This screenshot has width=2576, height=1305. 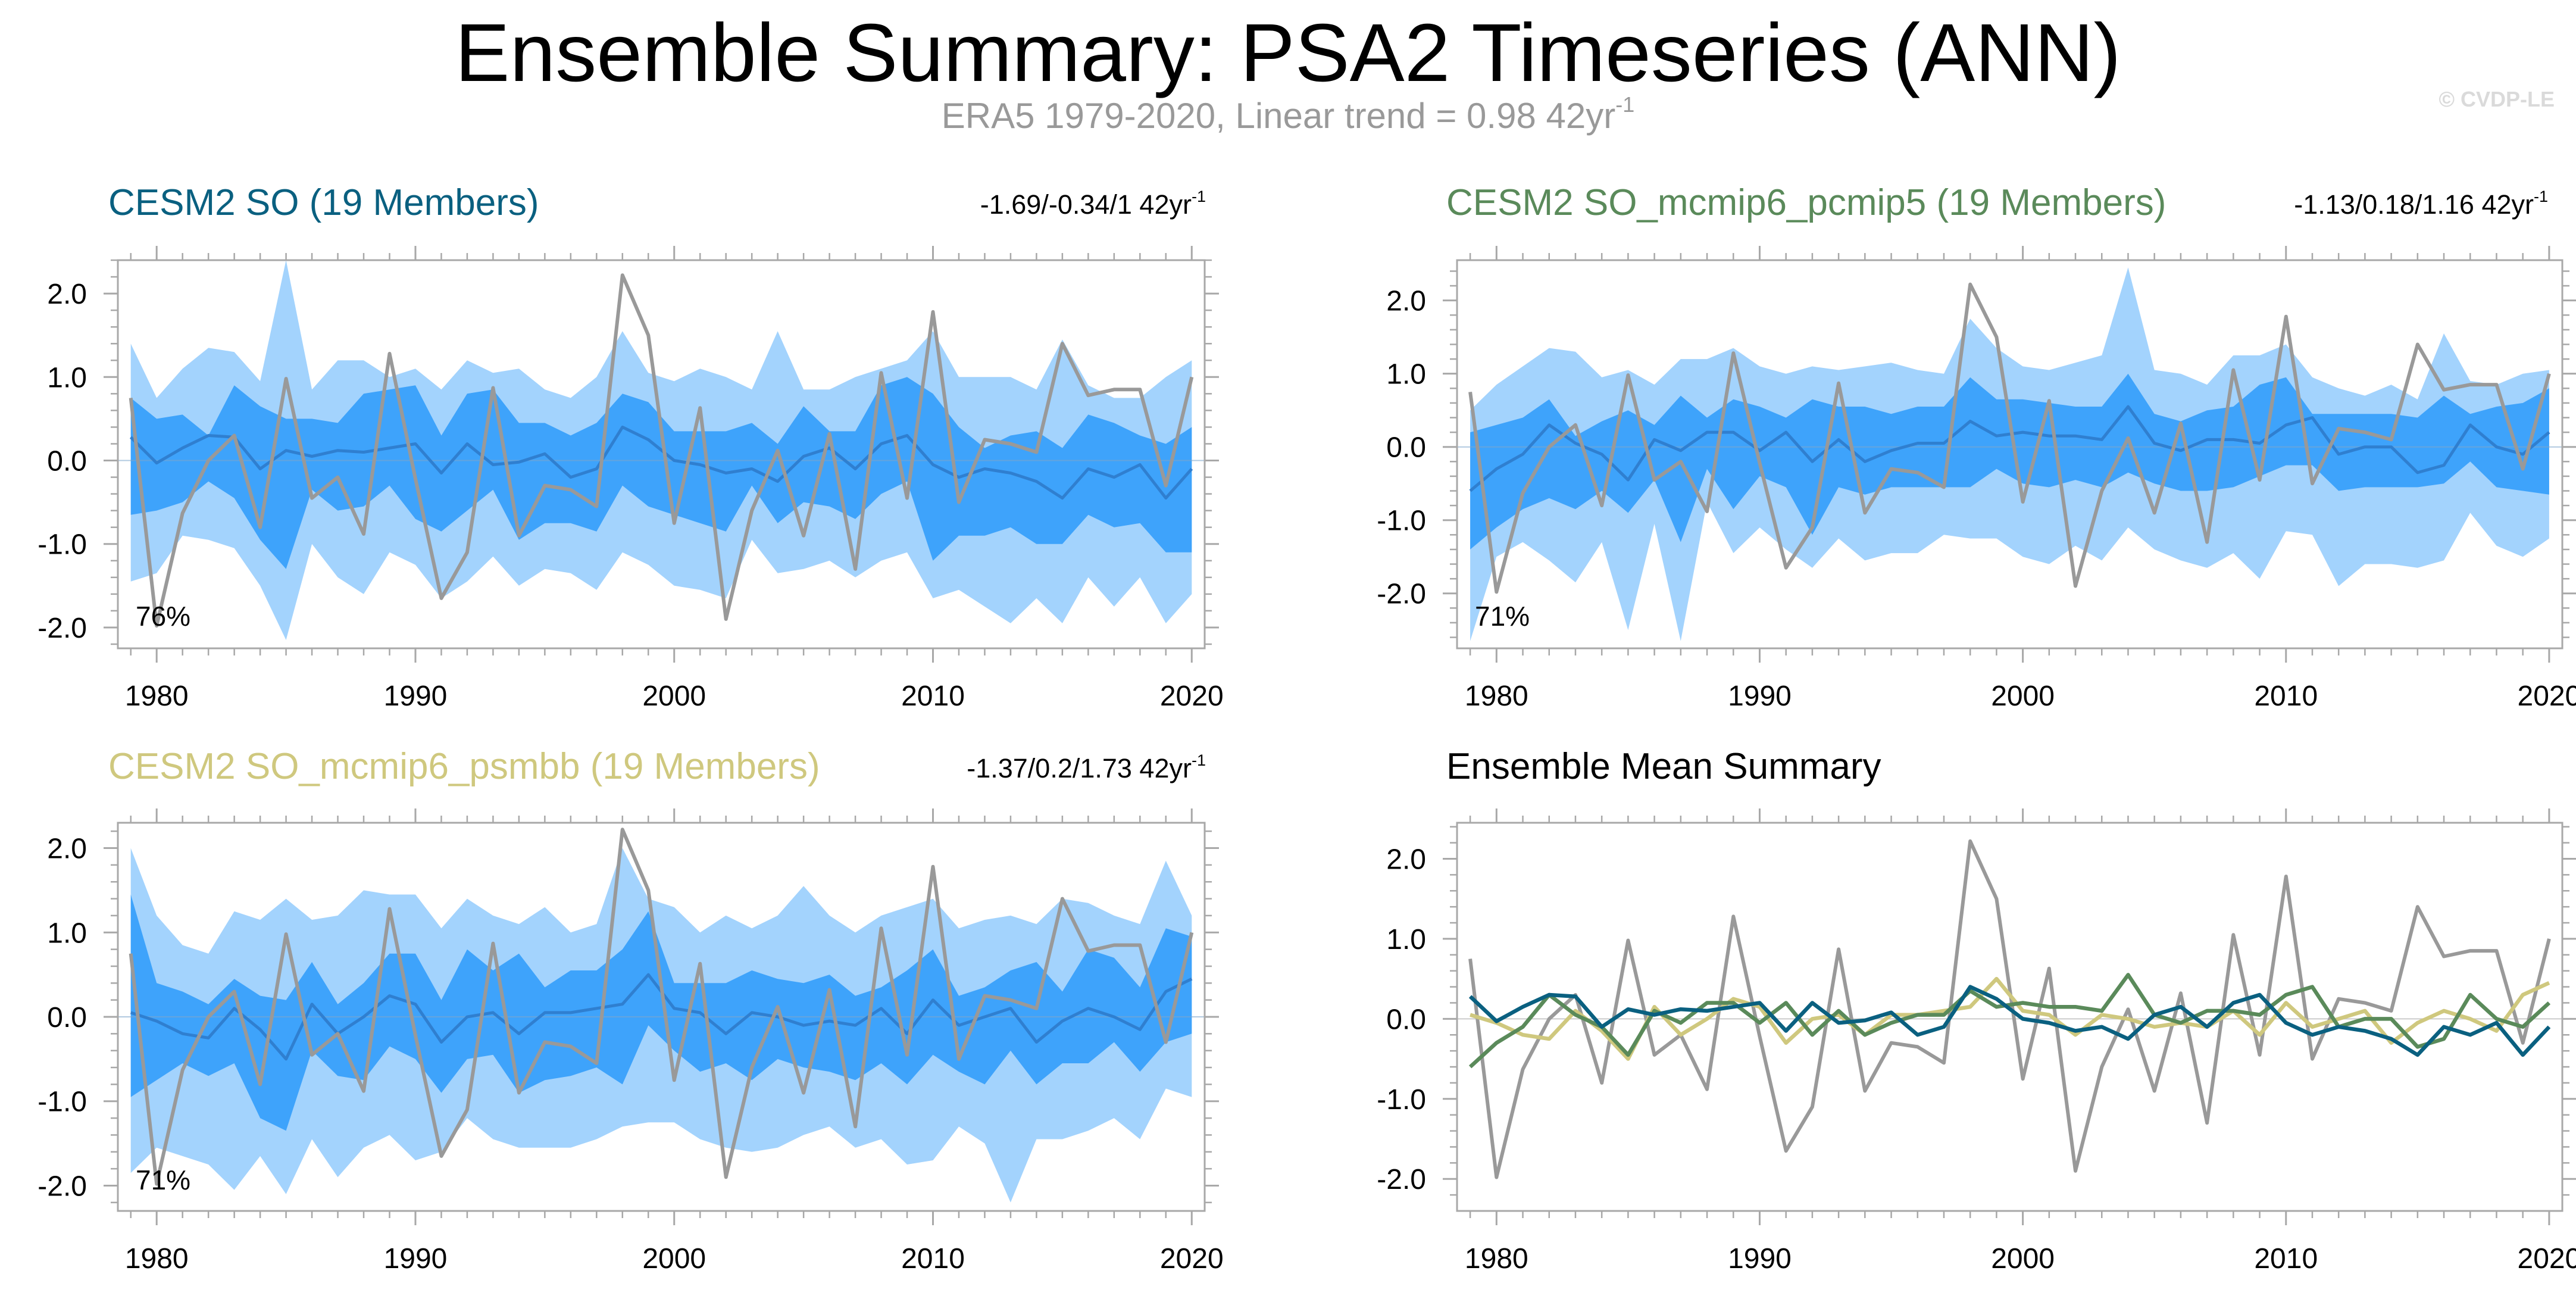 I want to click on panel-stat-text: -1.69/-0.34/1 42yr, so click(x=1086, y=204).